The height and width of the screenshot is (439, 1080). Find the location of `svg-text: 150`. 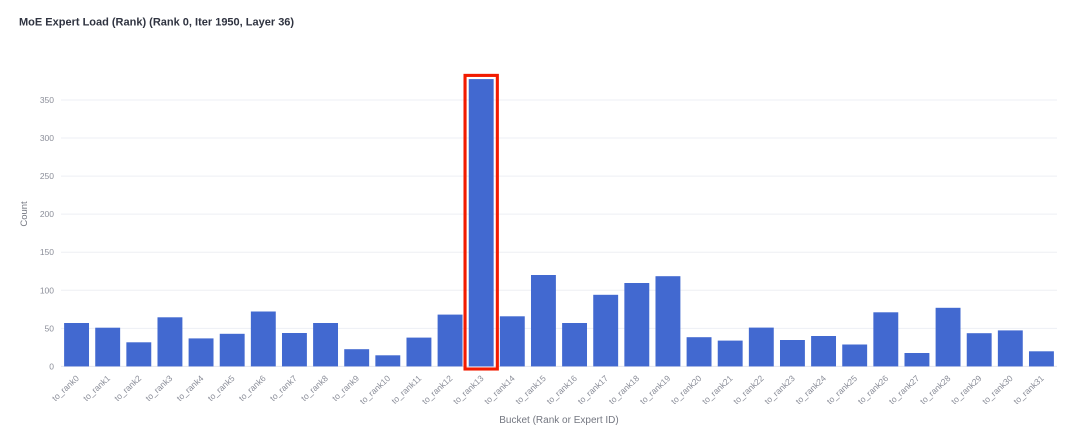

svg-text: 150 is located at coordinates (47, 252).